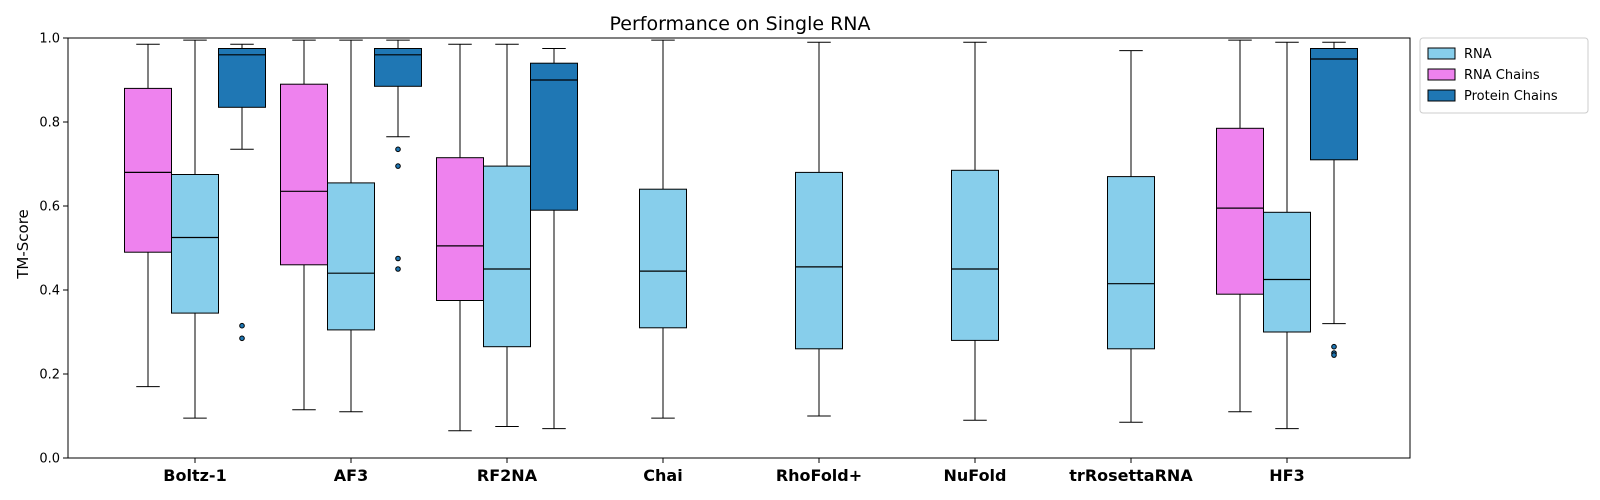 The width and height of the screenshot is (1600, 500). I want to click on chart-title: Performance on Single RNA, so click(739, 24).